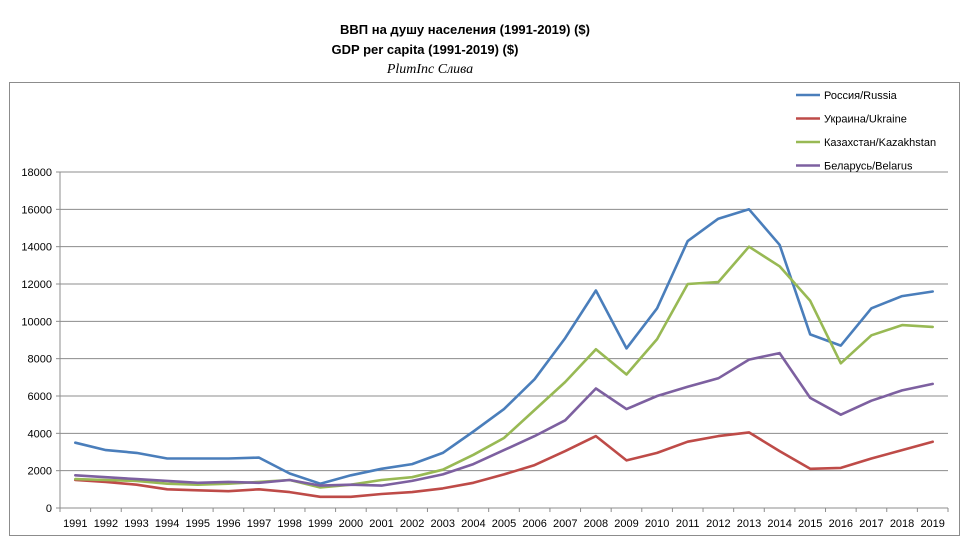  What do you see at coordinates (657, 524) in the screenshot?
I see `x-tick-label: 2010` at bounding box center [657, 524].